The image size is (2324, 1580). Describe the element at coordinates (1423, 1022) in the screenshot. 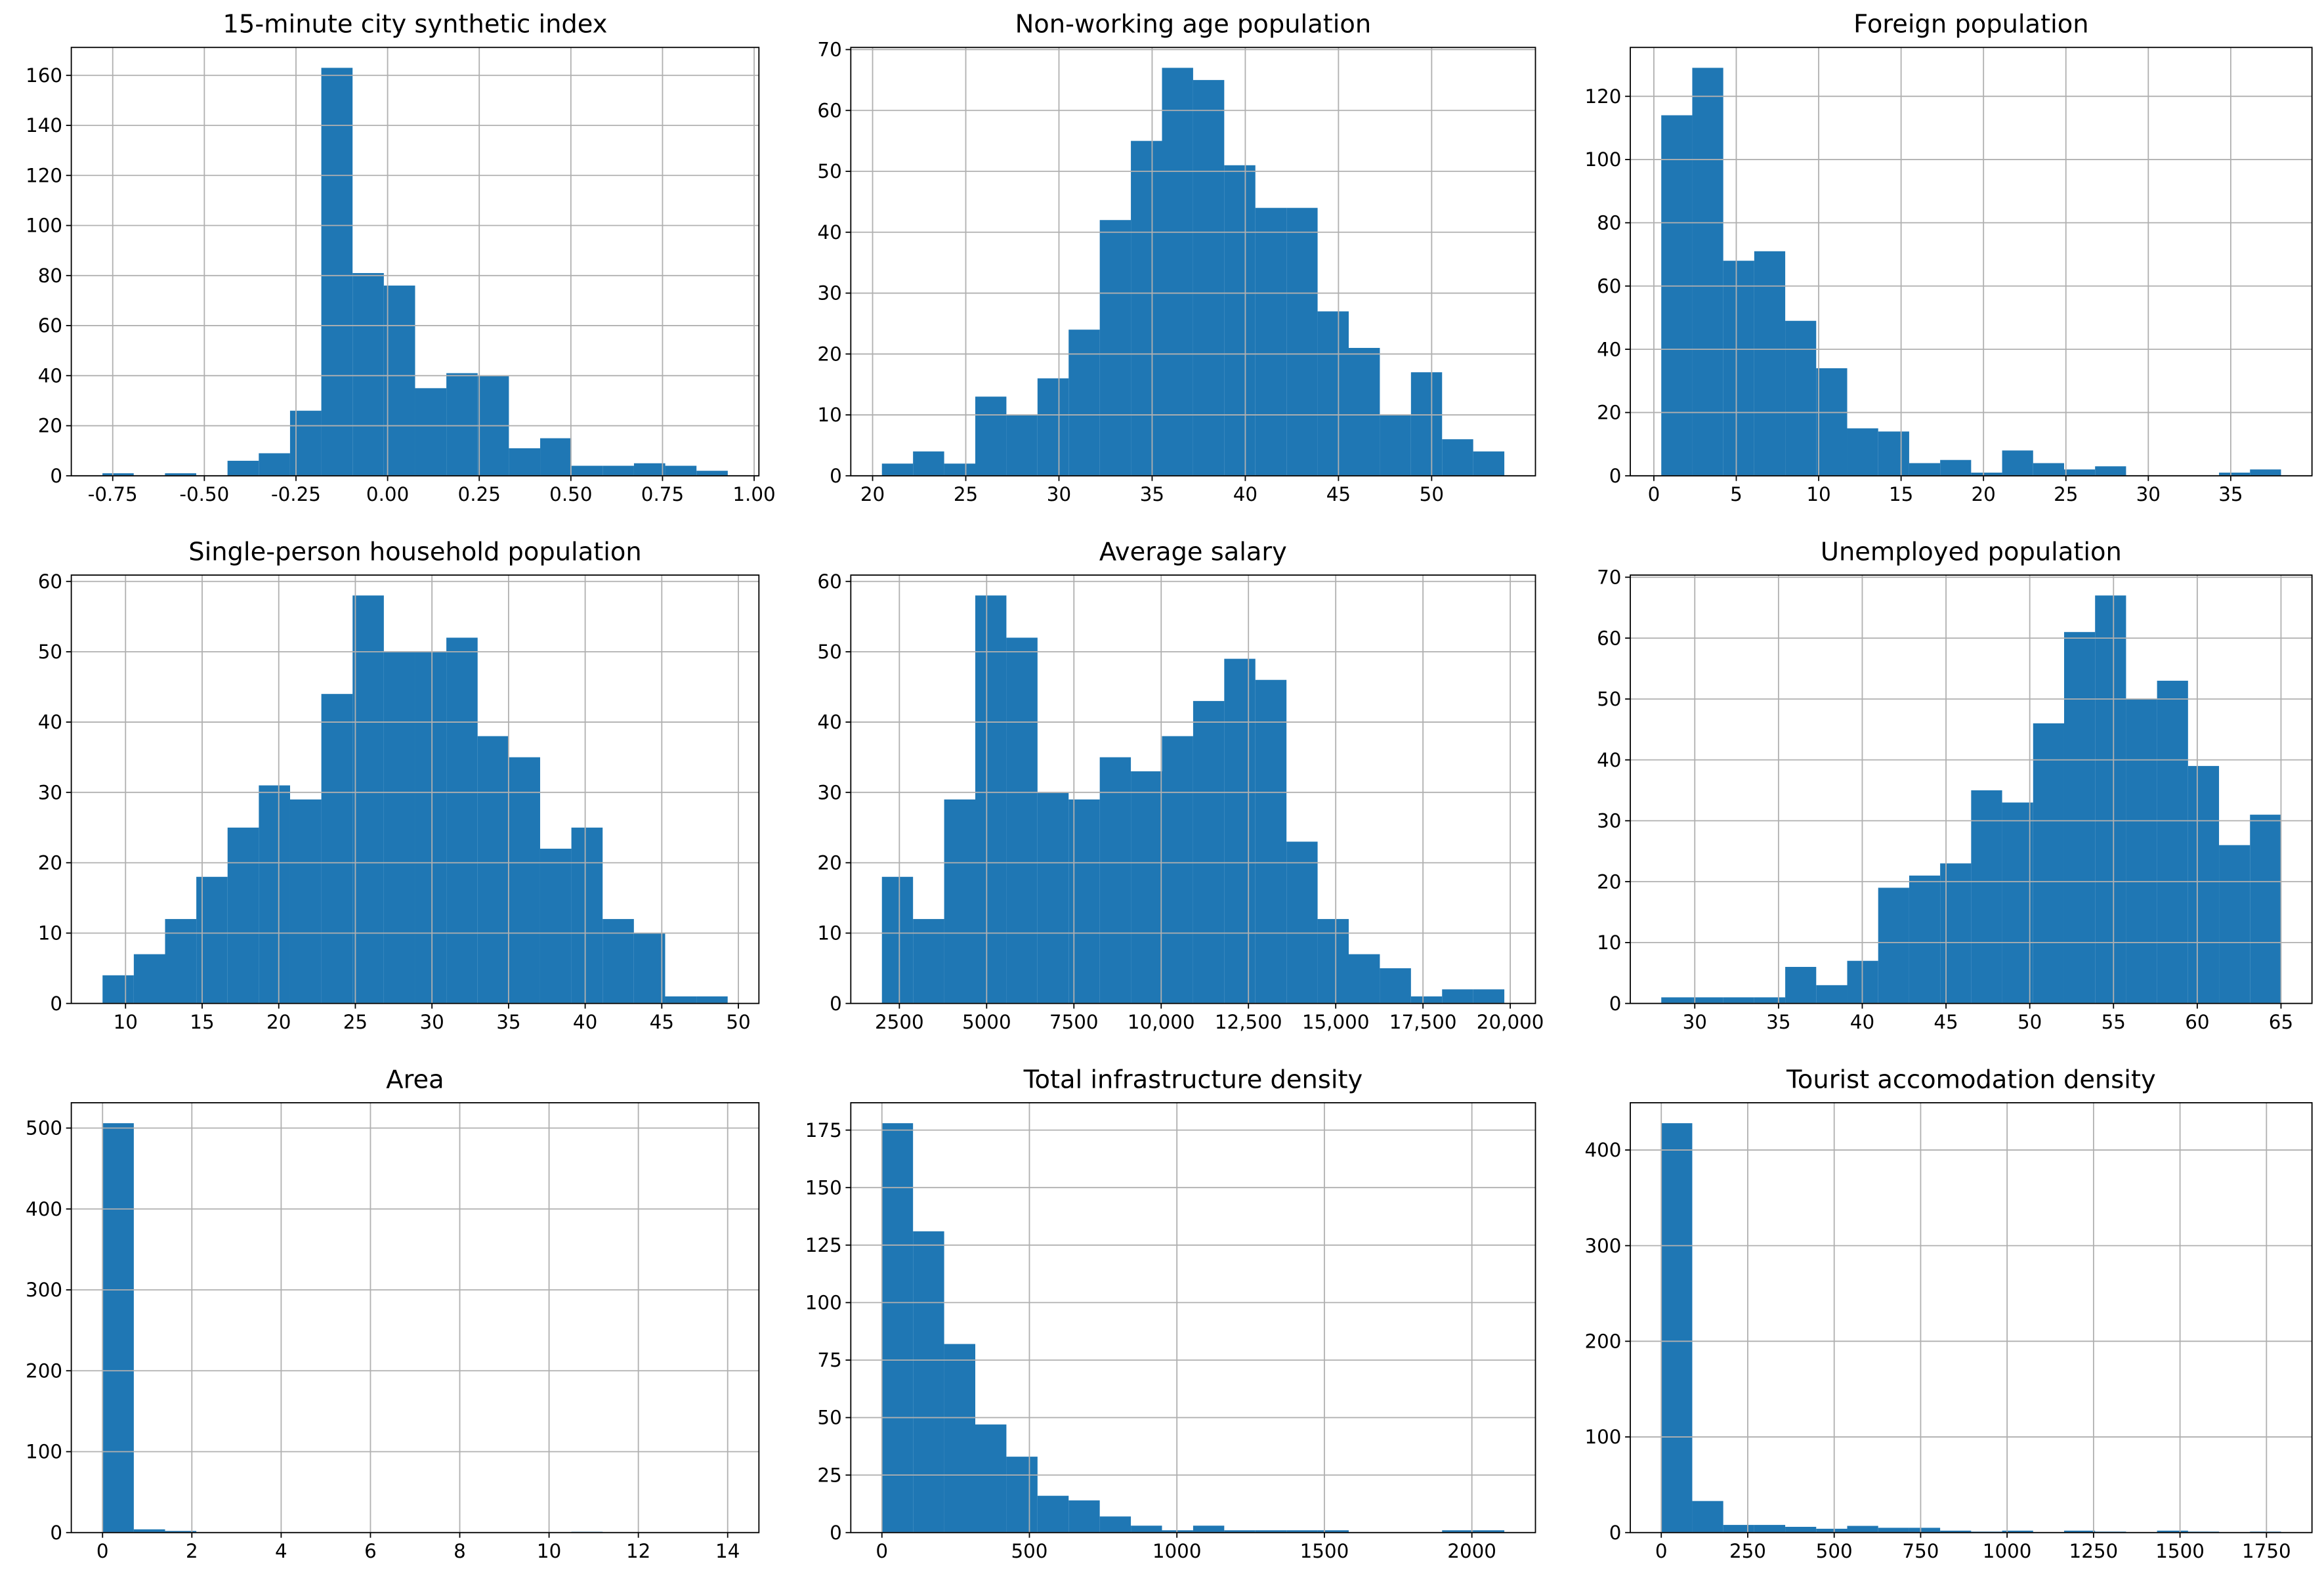

I see `x-tick-label: 17,500` at that location.